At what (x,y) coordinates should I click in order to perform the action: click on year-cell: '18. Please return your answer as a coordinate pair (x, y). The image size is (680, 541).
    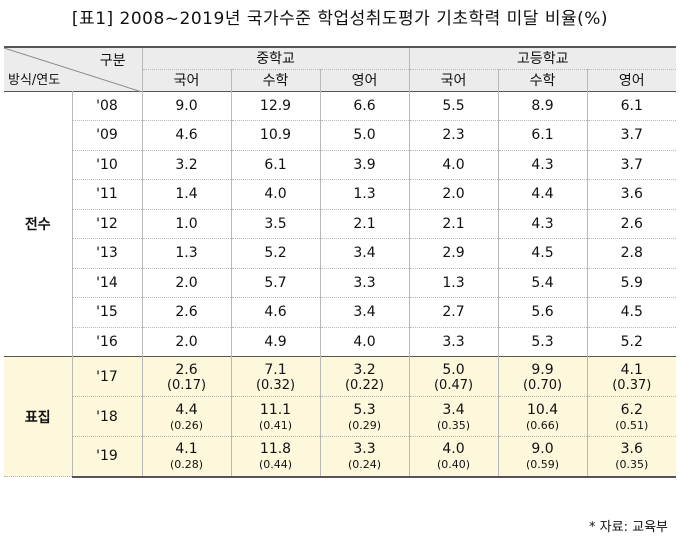
    Looking at the image, I should click on (107, 416).